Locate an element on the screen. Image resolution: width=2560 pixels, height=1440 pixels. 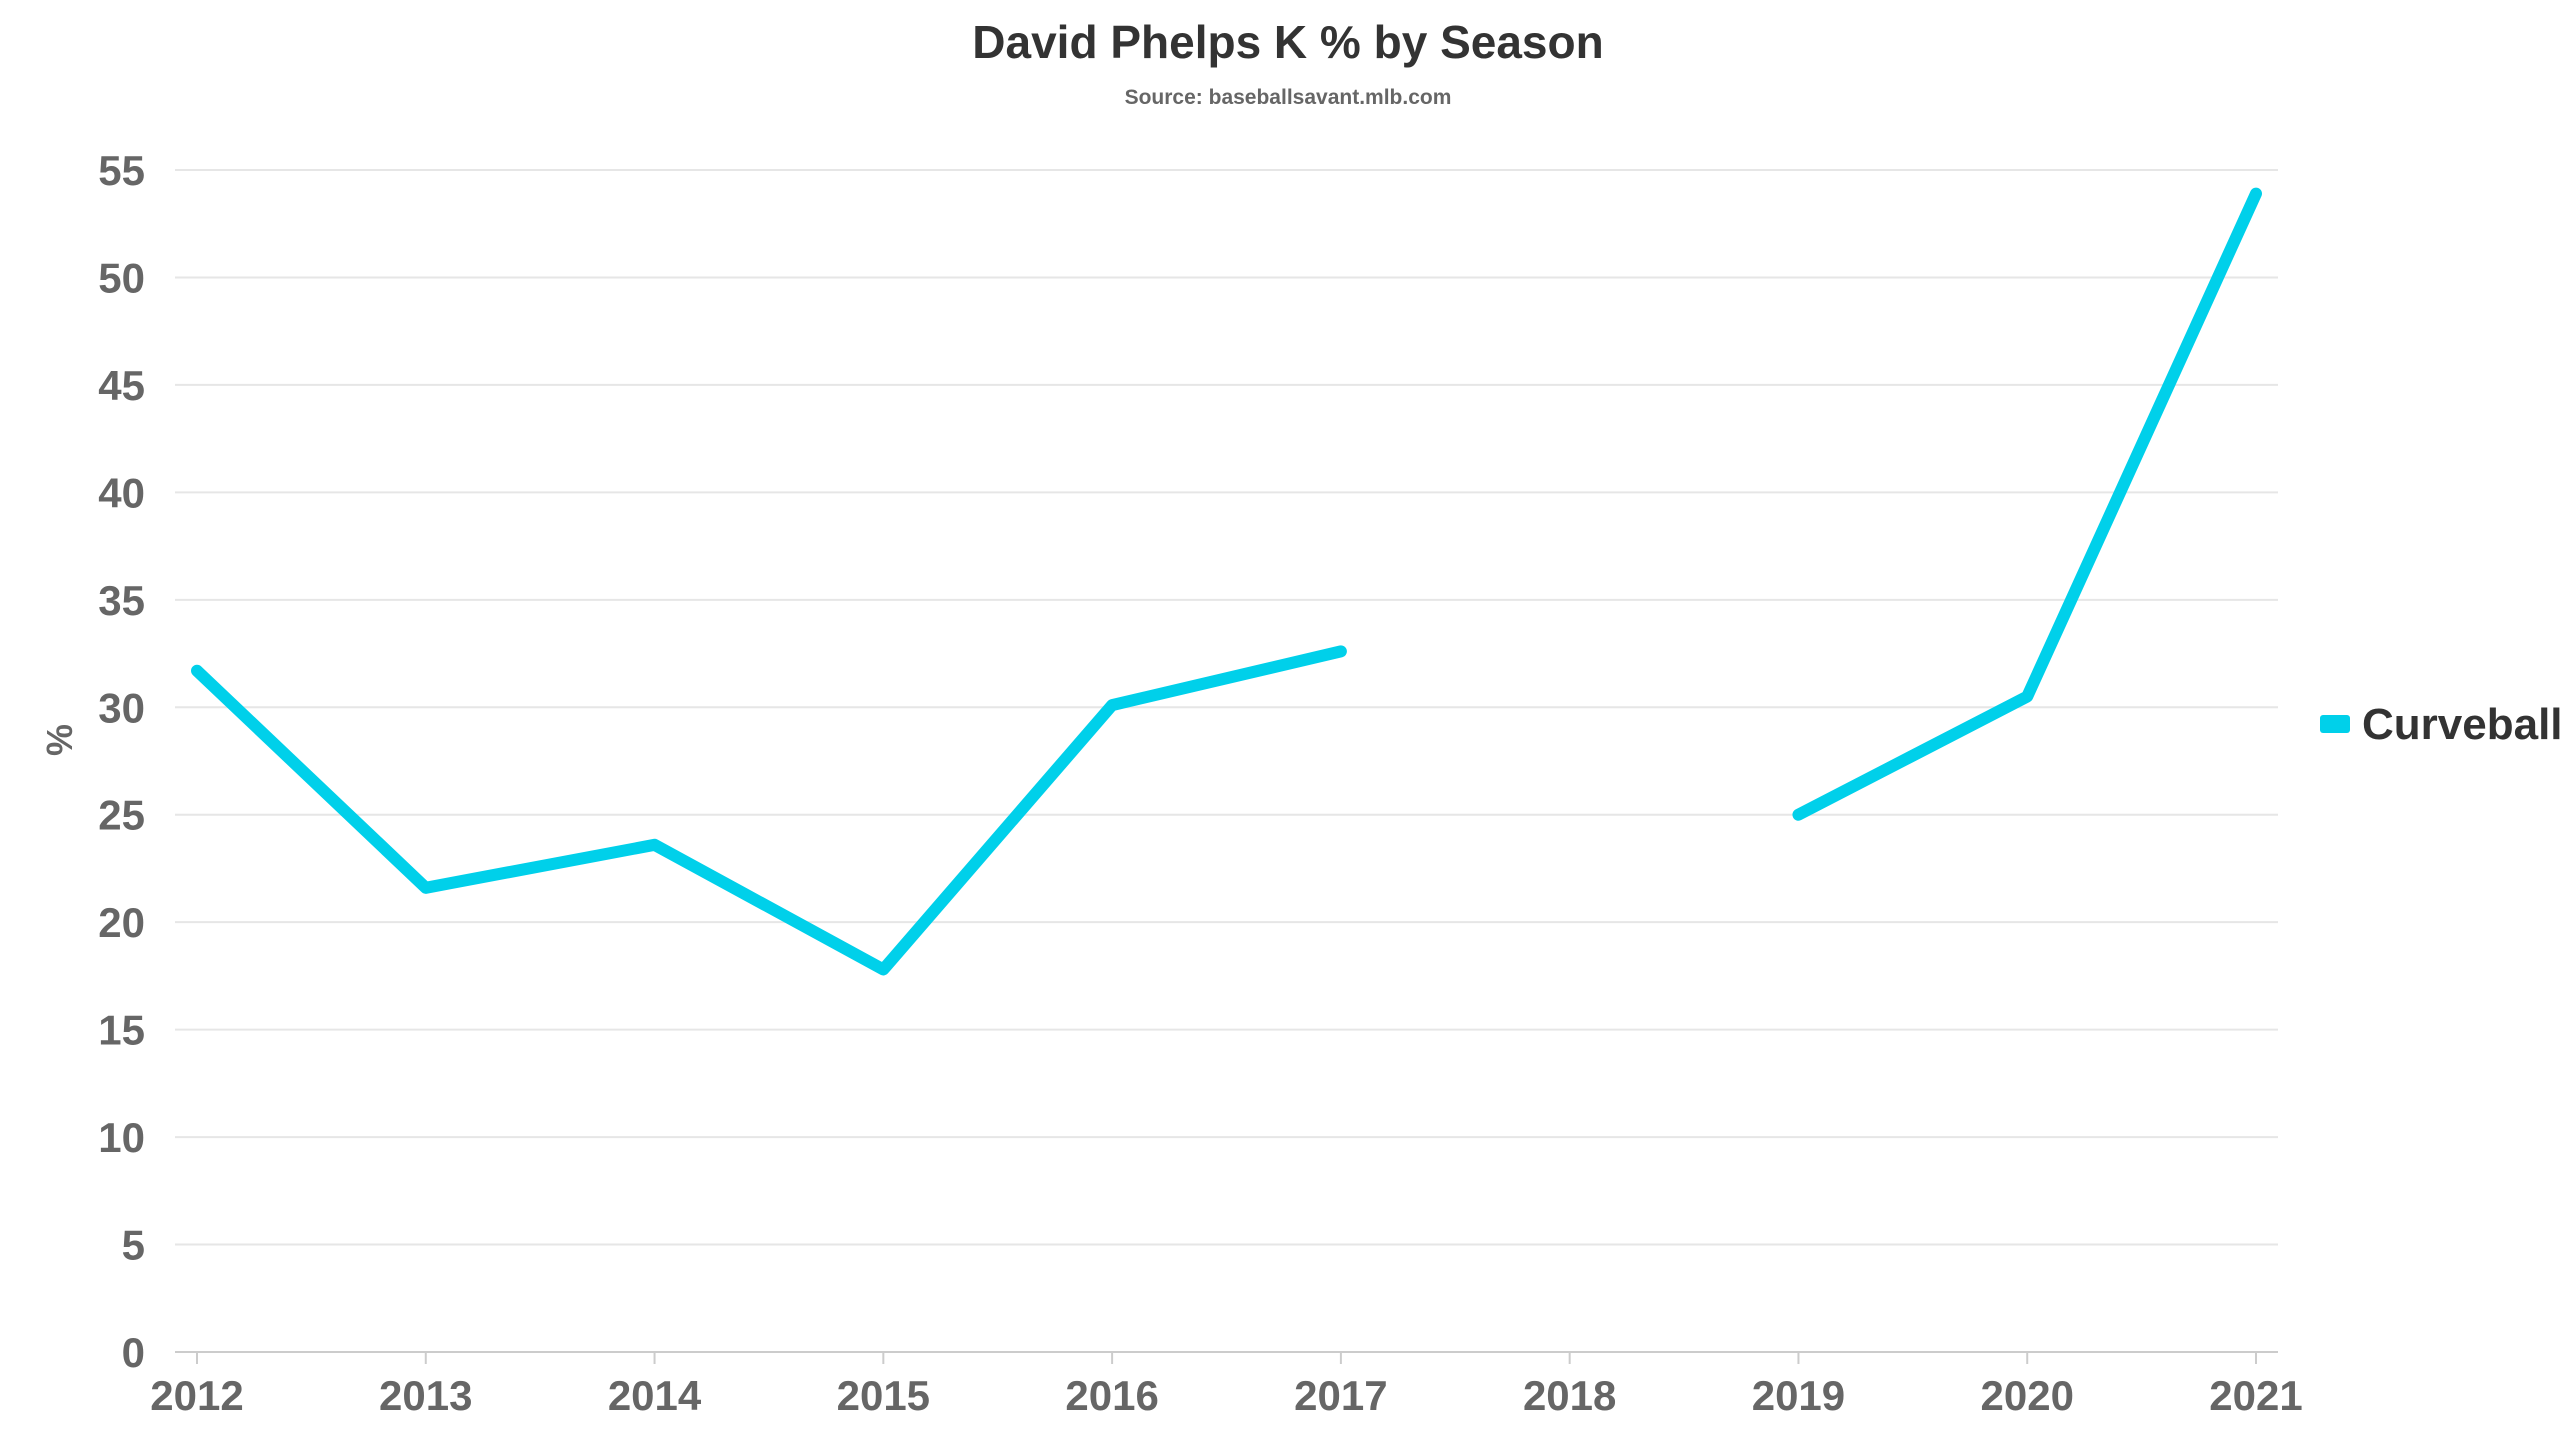
x-tick-label: 2017 is located at coordinates (1340, 1395).